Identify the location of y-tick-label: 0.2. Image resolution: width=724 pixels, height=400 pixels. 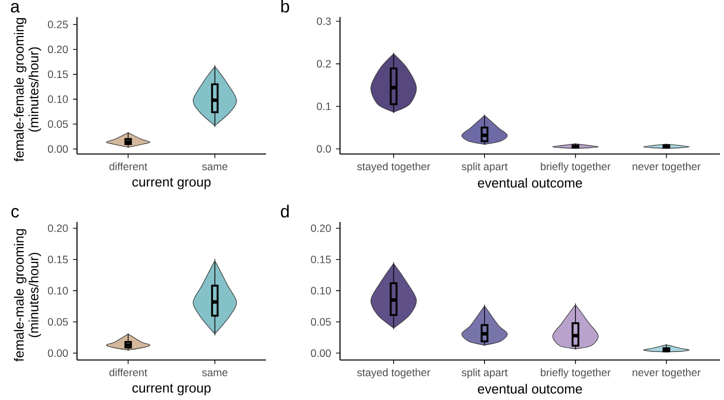
(323, 64).